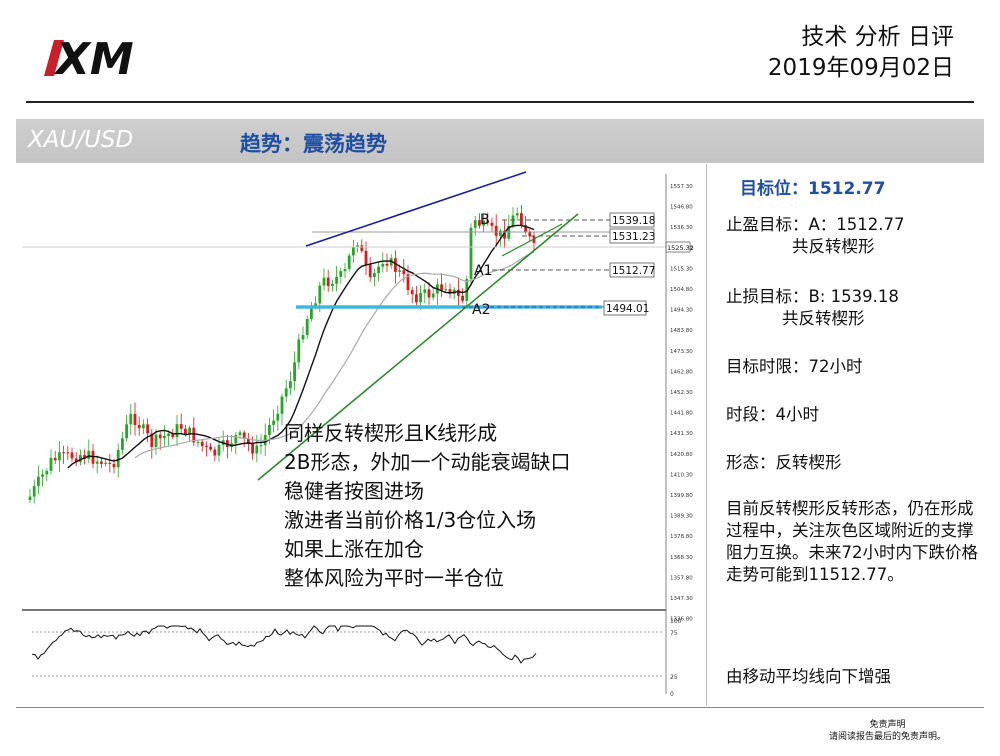 This screenshot has height=756, width=1000. I want to click on symbol-band: XAU/USD 趋势：震荡趋势, so click(500, 141).